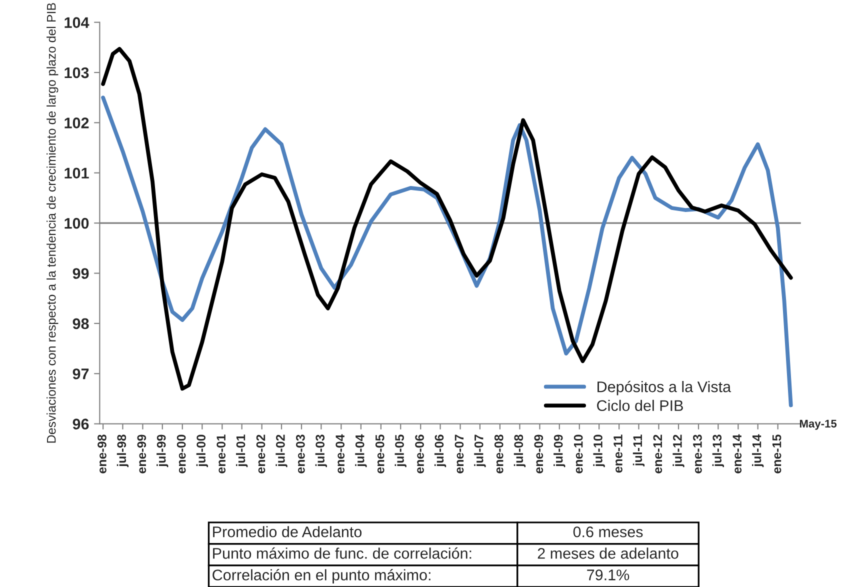 The height and width of the screenshot is (587, 852). I want to click on text: Correlación en el punto máximo:, so click(321, 576).